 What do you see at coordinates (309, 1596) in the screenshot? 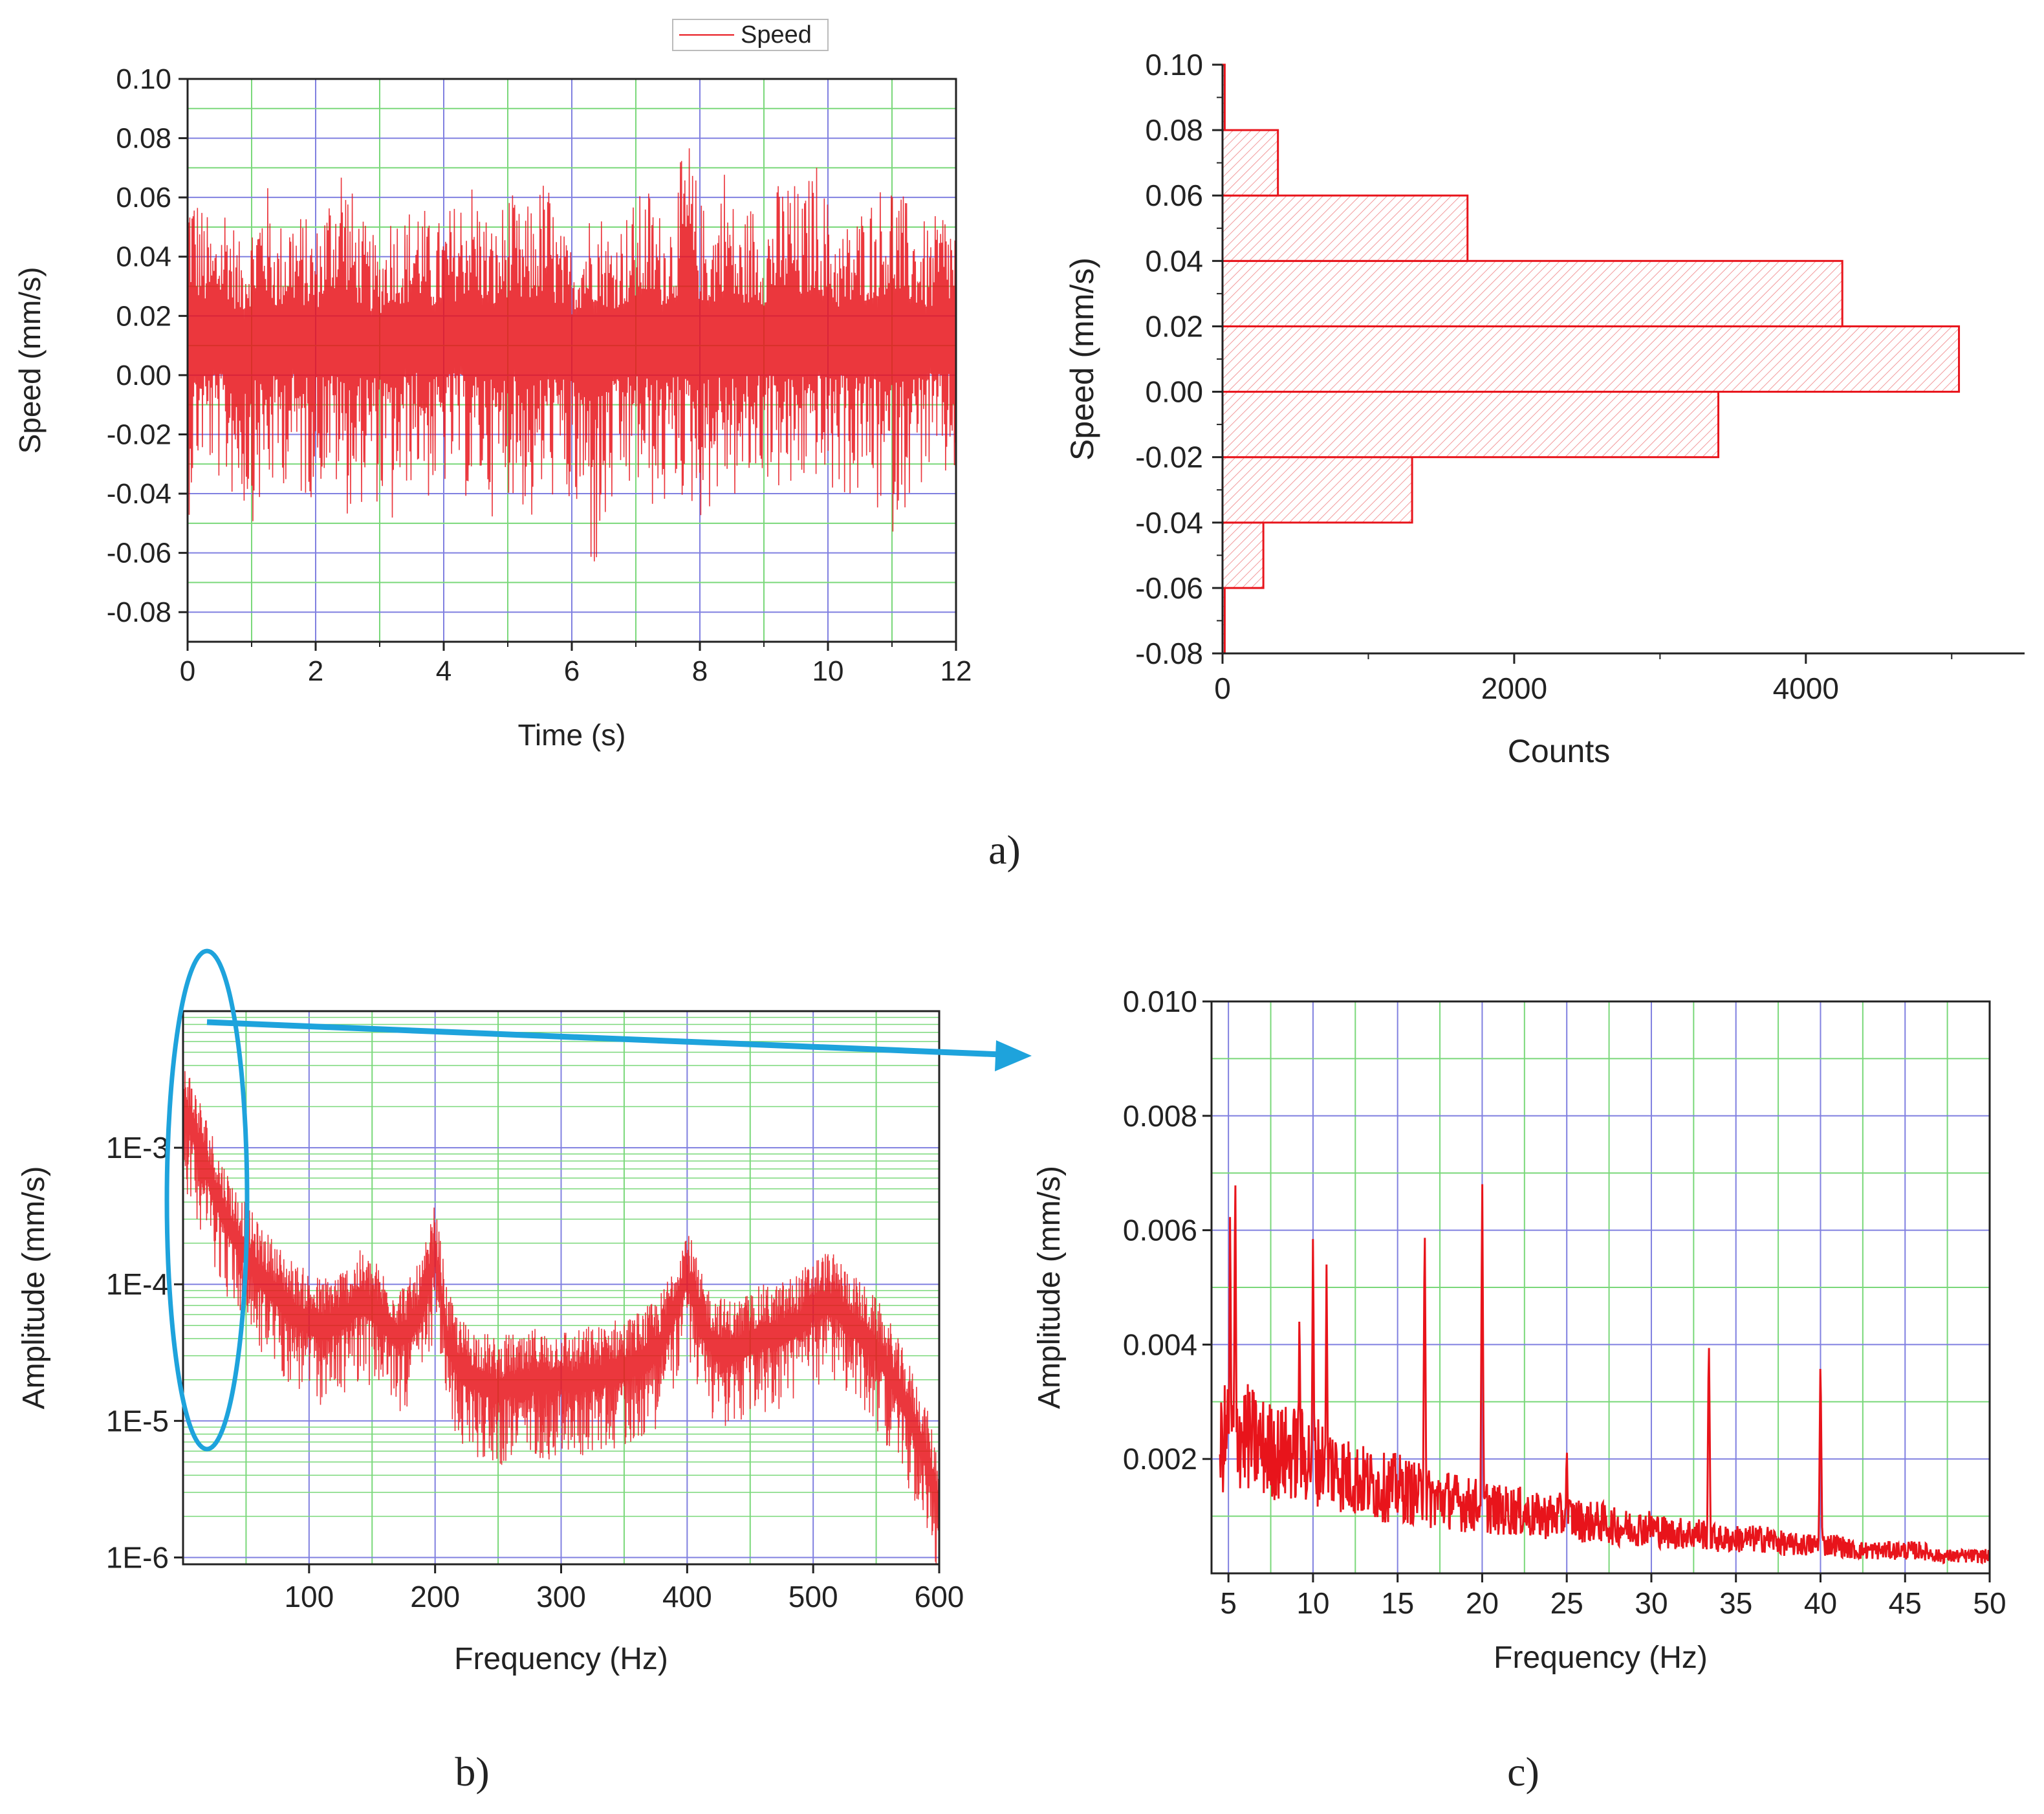
I see `x-tick-label: 100` at bounding box center [309, 1596].